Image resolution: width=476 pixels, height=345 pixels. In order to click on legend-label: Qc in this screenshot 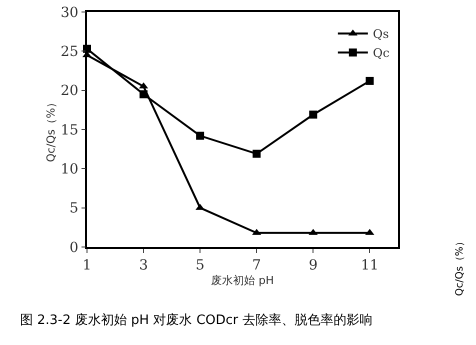, I will do `click(381, 53)`.